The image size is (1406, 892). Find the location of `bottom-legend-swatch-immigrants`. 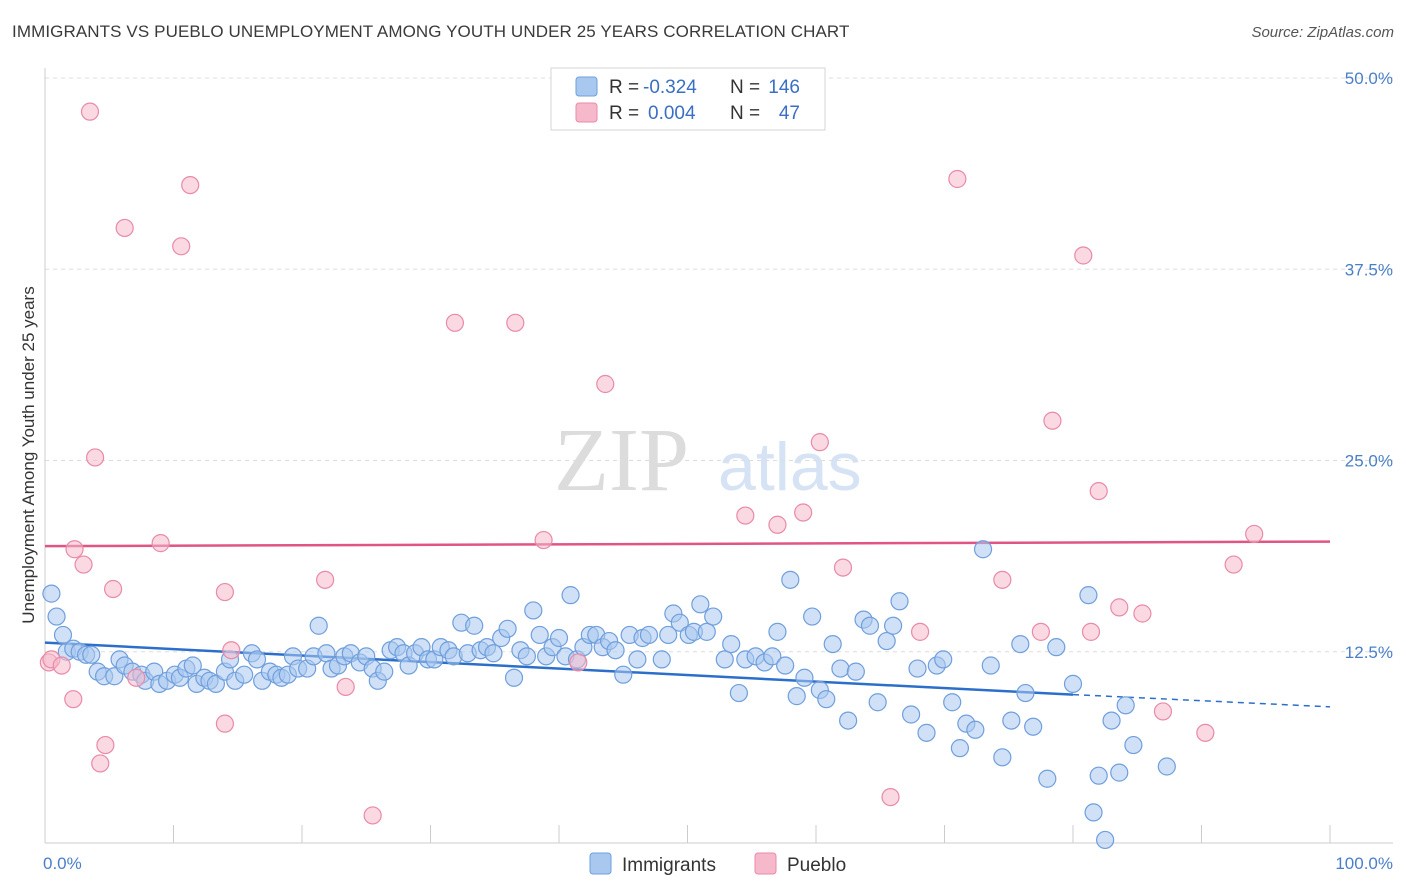

bottom-legend-swatch-immigrants is located at coordinates (600, 863).